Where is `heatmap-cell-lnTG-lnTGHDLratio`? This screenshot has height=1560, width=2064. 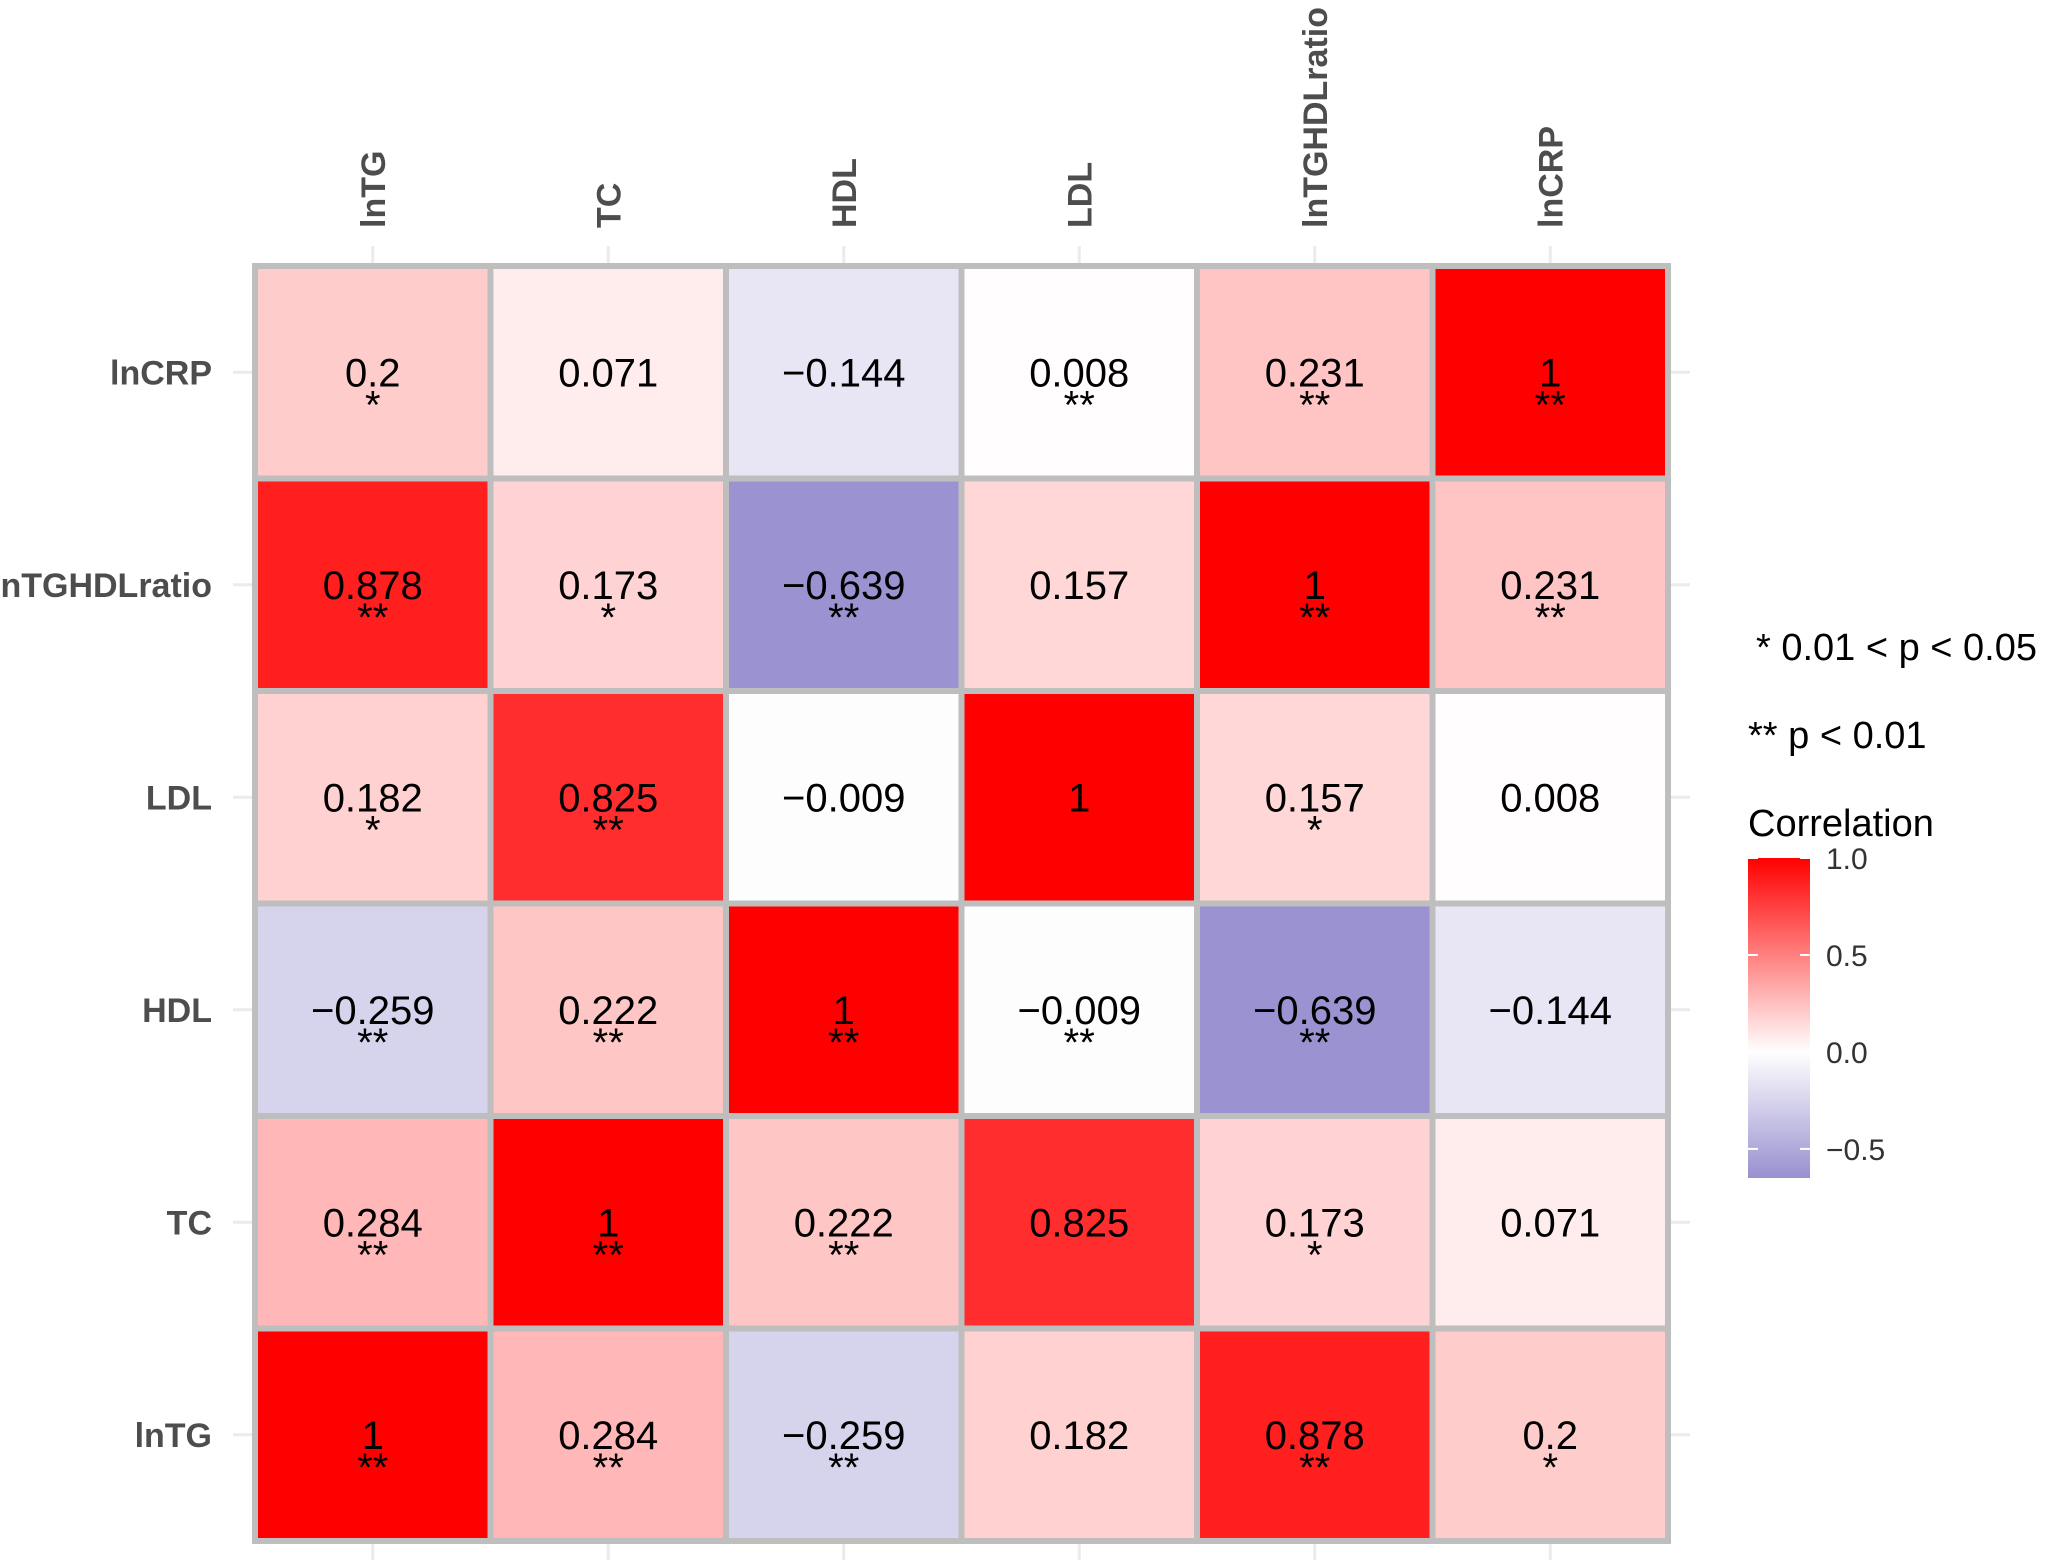
heatmap-cell-lnTG-lnTGHDLratio is located at coordinates (1315, 1434).